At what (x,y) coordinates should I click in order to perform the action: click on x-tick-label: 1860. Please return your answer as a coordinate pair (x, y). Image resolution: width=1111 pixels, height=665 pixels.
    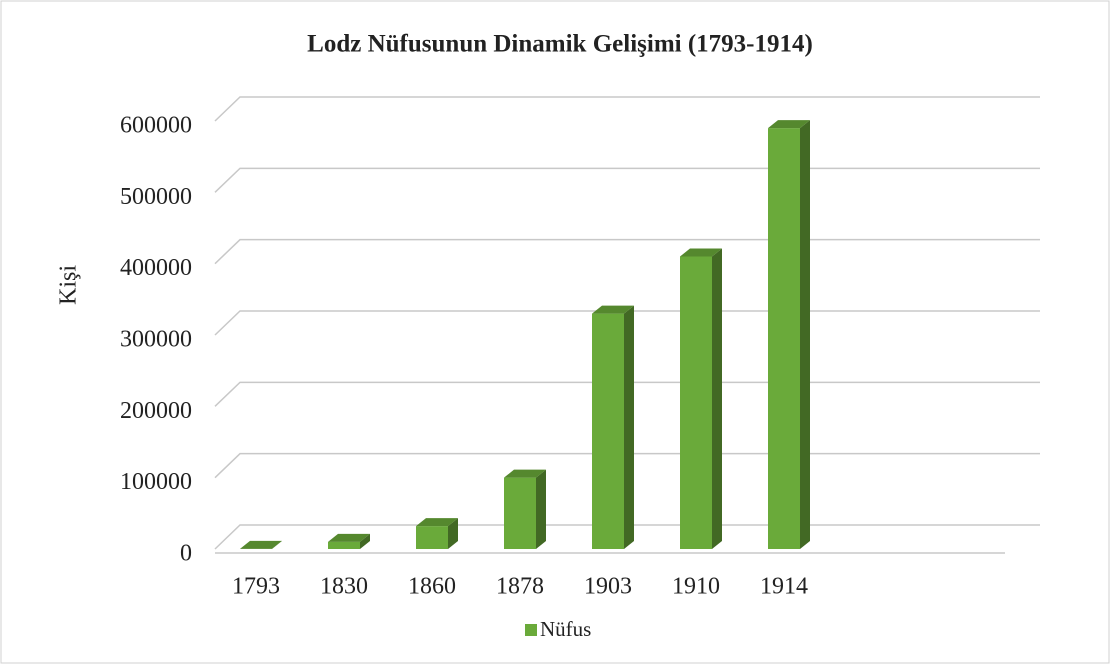
    Looking at the image, I should click on (432, 587).